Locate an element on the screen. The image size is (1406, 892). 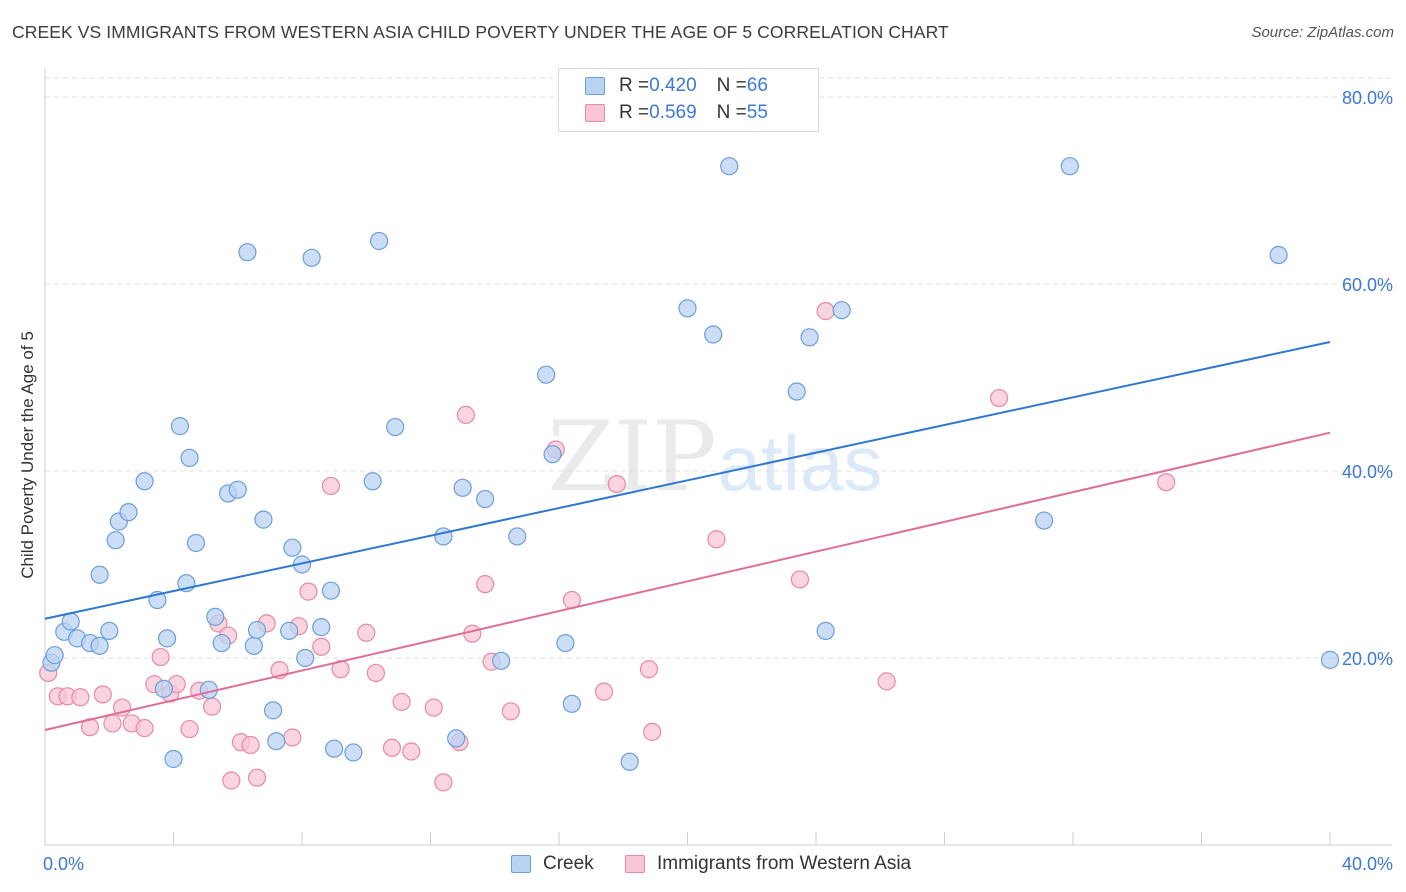
watermark: ZIP atlas is located at coordinates (714, 457).